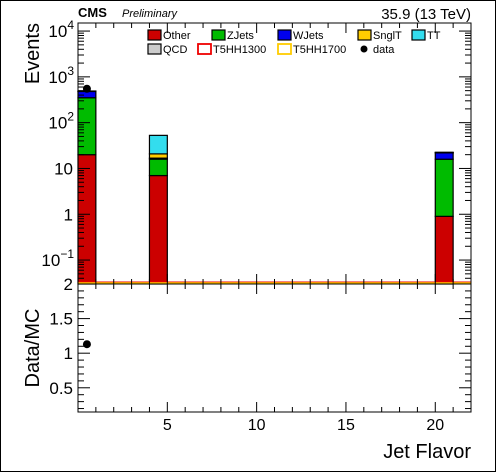  Describe the element at coordinates (57, 258) in the screenshot. I see `top-y-tick-label-0: 10⁻¹` at that location.